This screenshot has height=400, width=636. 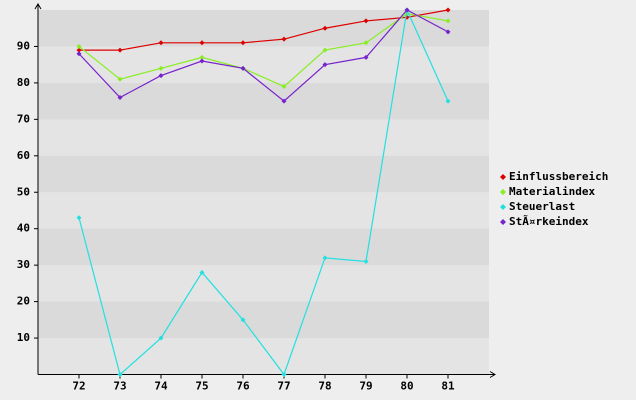 I want to click on y-tick-label: 10, so click(x=23, y=337).